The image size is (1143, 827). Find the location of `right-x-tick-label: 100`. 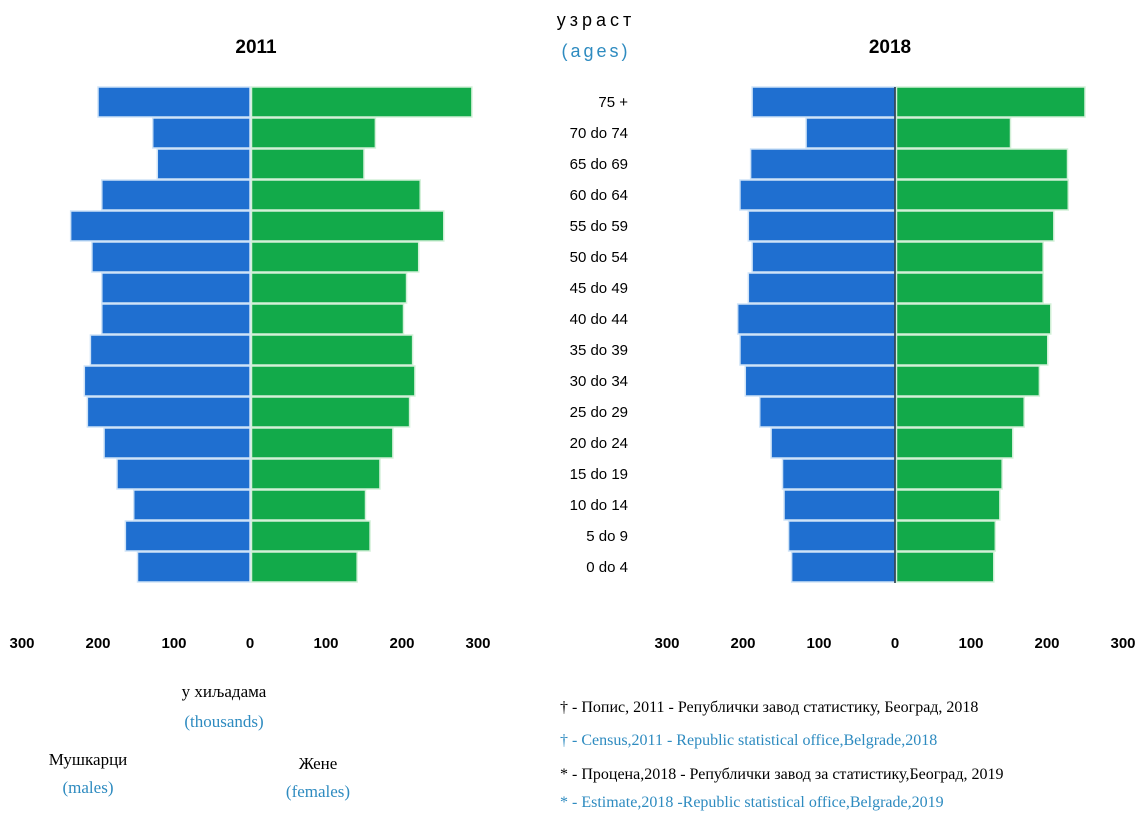

right-x-tick-label: 100 is located at coordinates (818, 643).